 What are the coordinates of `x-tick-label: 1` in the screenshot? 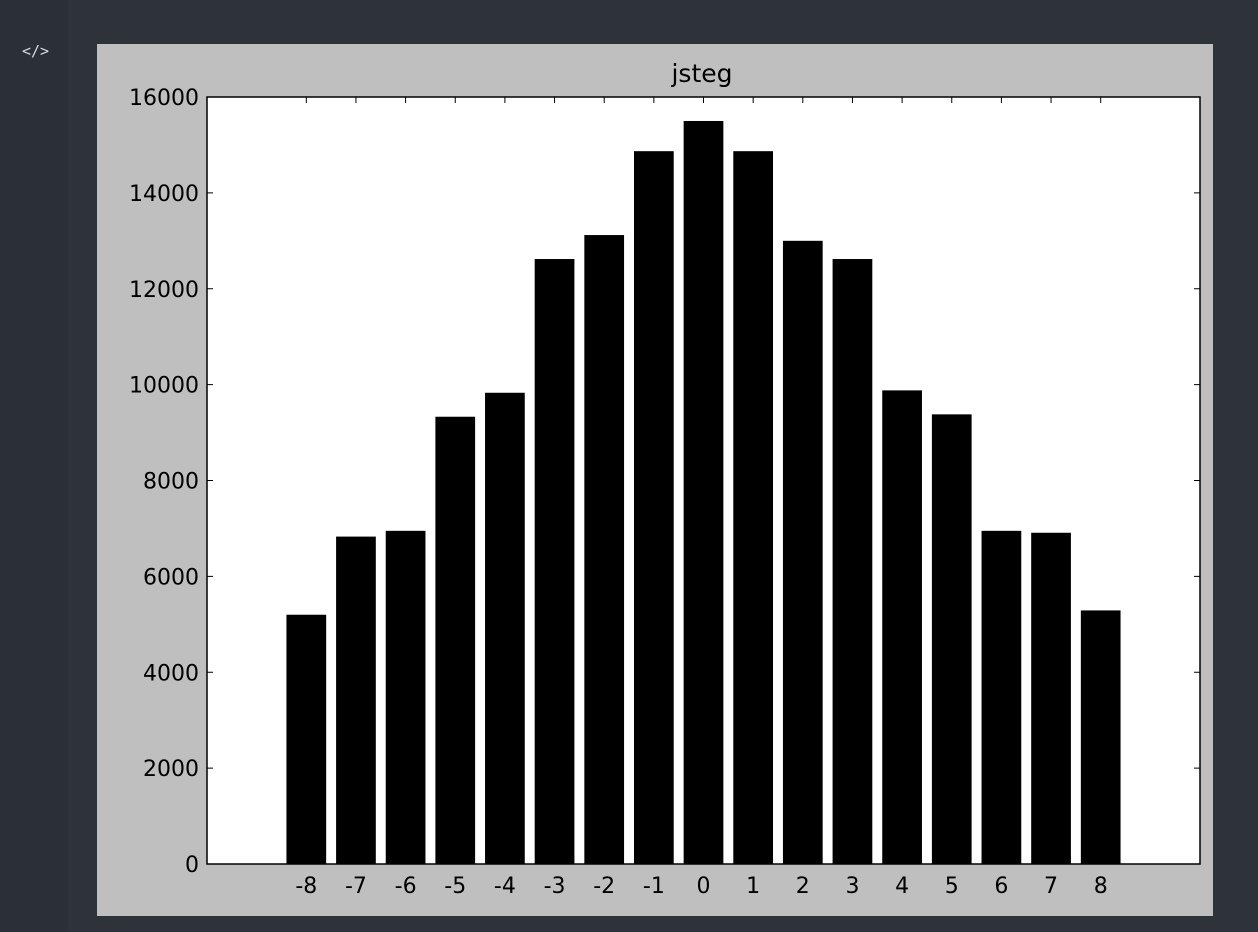 It's located at (753, 886).